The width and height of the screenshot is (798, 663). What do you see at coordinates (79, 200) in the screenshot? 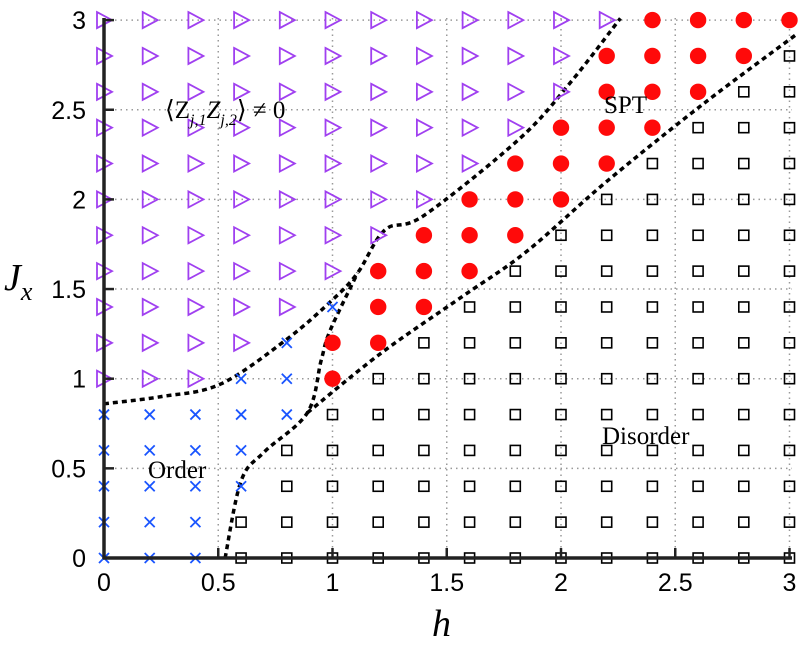
I see `y-tick-label: 2` at bounding box center [79, 200].